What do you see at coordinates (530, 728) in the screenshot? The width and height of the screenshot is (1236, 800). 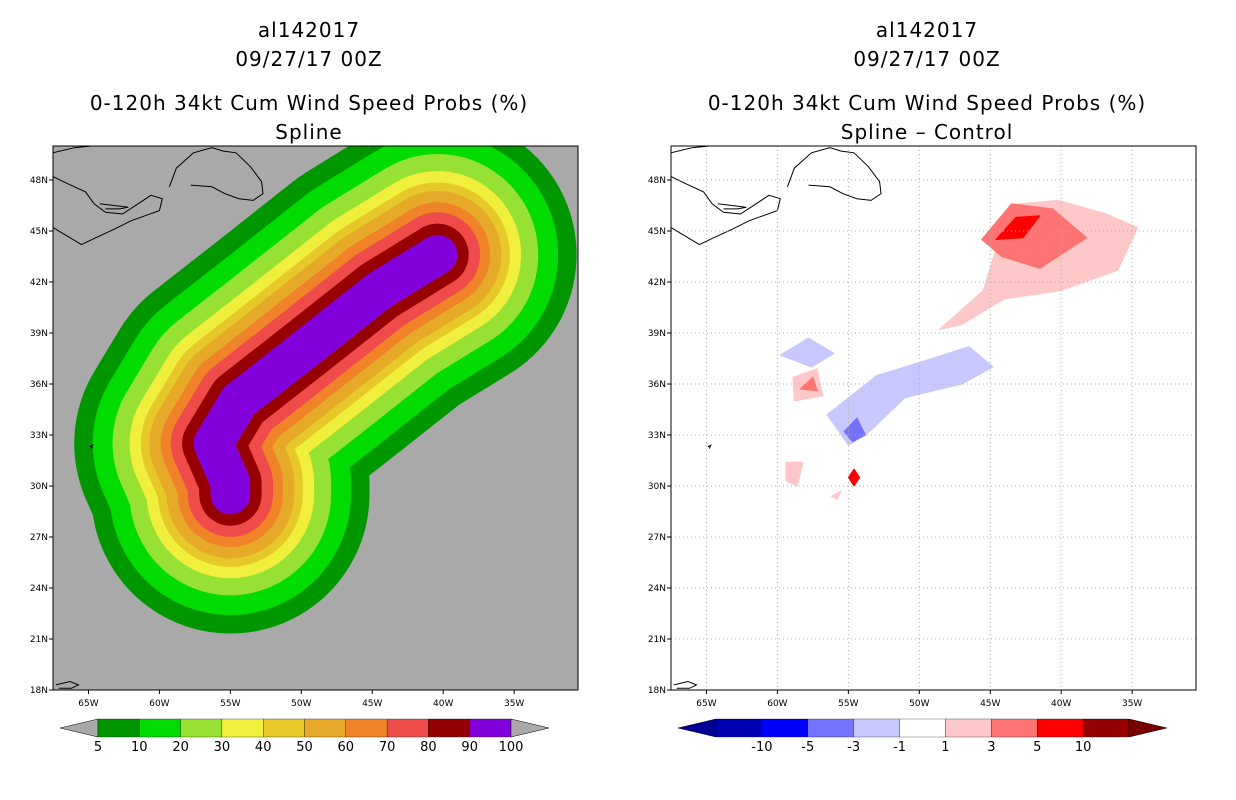 I see `colorbar-over-arrow` at bounding box center [530, 728].